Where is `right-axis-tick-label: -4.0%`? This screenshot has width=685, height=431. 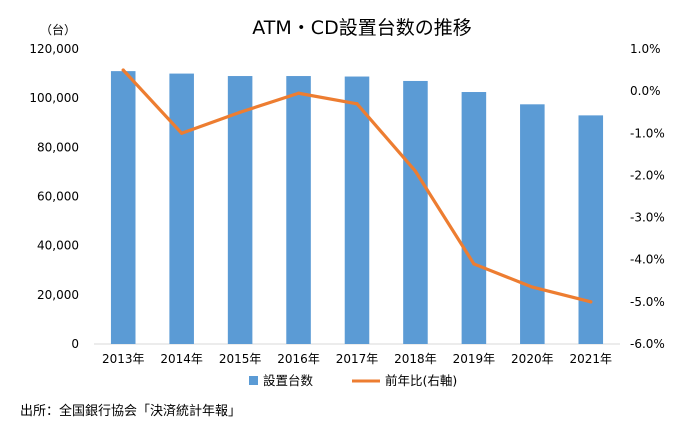
right-axis-tick-label: -4.0% is located at coordinates (647, 260).